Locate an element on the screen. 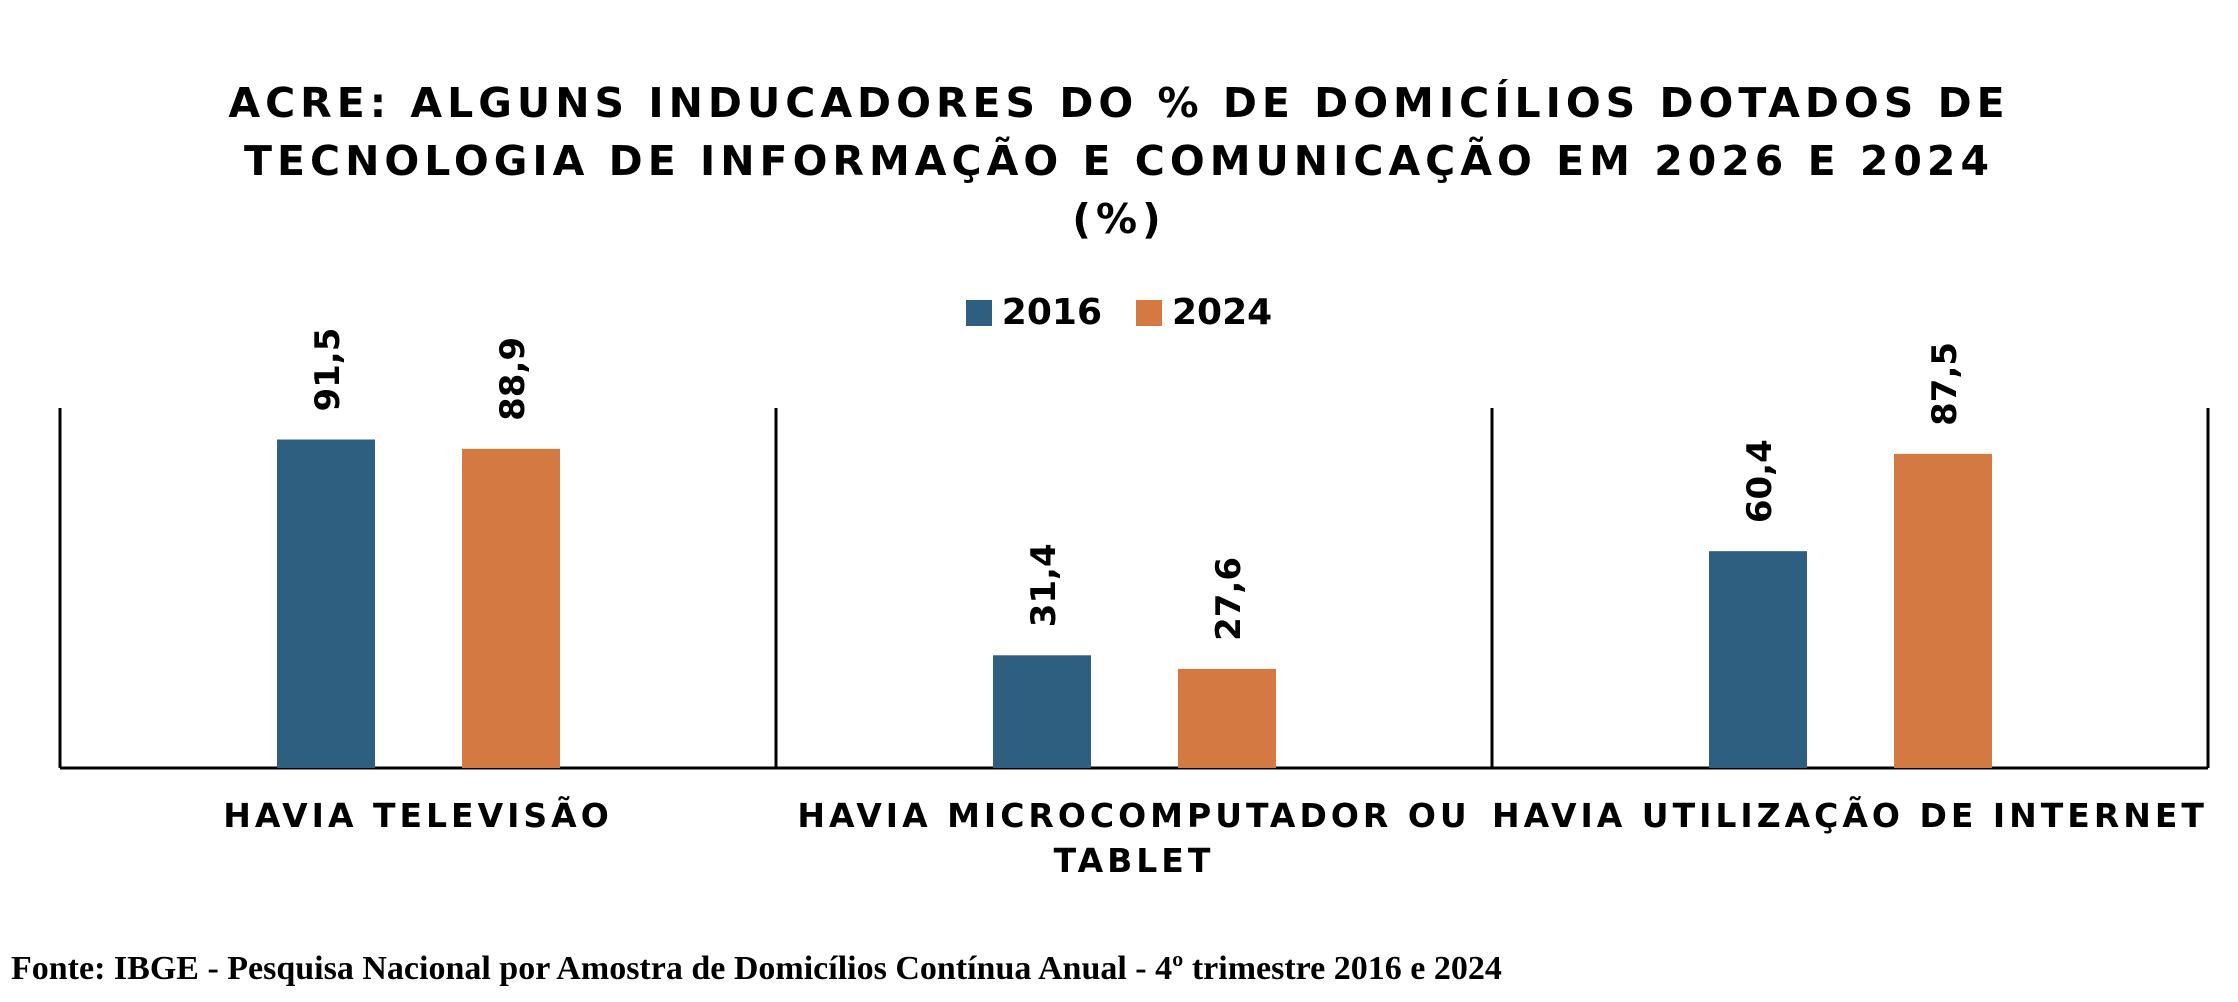 The image size is (2238, 1002). legend-label-2016: 2016 is located at coordinates (1051, 312).